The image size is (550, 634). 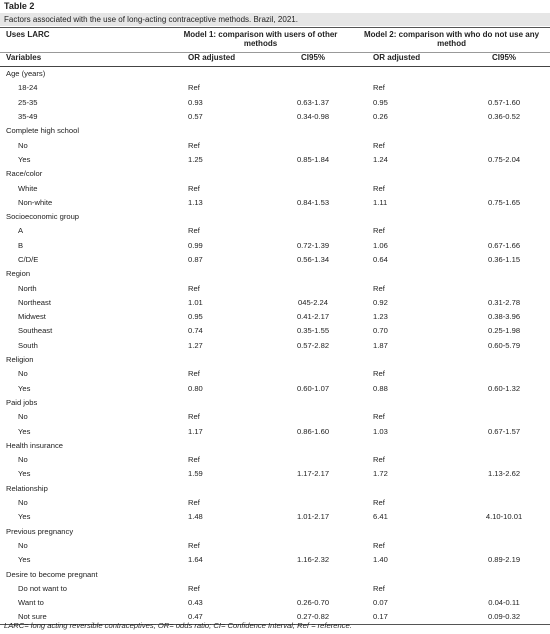 I want to click on group-row: Relationship, so click(x=275, y=488).